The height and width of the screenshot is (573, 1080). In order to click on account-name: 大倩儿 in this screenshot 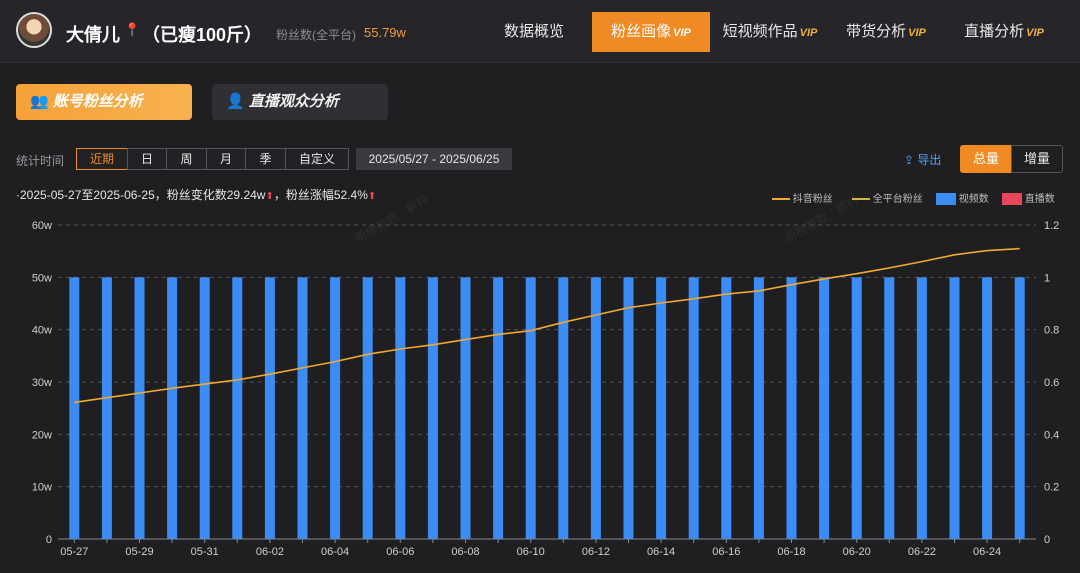, I will do `click(93, 35)`.